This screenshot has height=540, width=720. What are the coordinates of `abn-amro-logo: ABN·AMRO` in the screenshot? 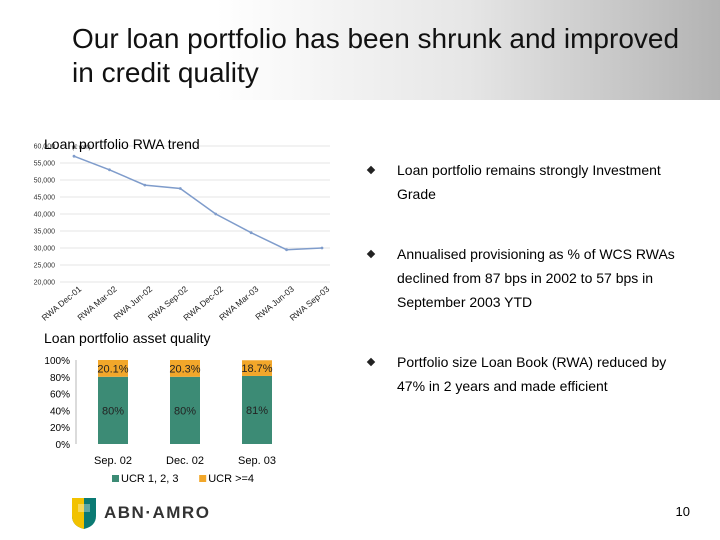 It's located at (140, 513).